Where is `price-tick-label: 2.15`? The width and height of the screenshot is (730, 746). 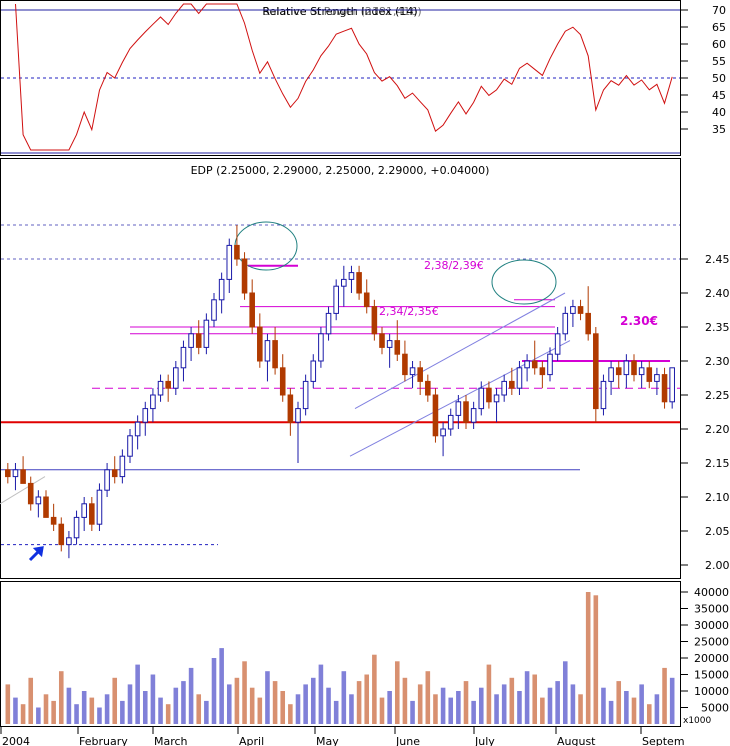
price-tick-label: 2.15 is located at coordinates (717, 463).